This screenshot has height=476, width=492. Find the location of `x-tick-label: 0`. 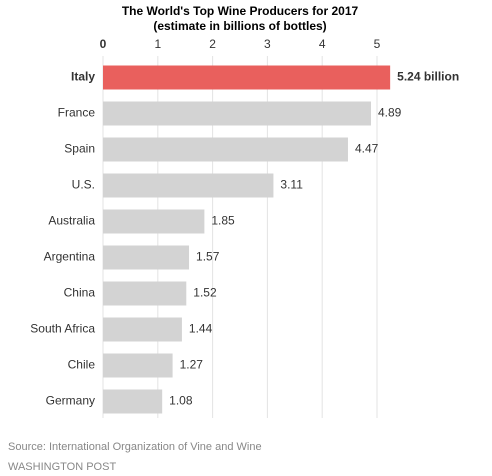

x-tick-label: 0 is located at coordinates (103, 44).